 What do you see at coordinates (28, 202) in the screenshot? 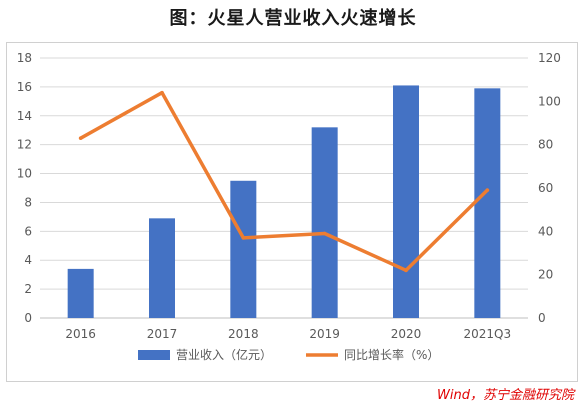
I see `y-left-tick-label: 8` at bounding box center [28, 202].